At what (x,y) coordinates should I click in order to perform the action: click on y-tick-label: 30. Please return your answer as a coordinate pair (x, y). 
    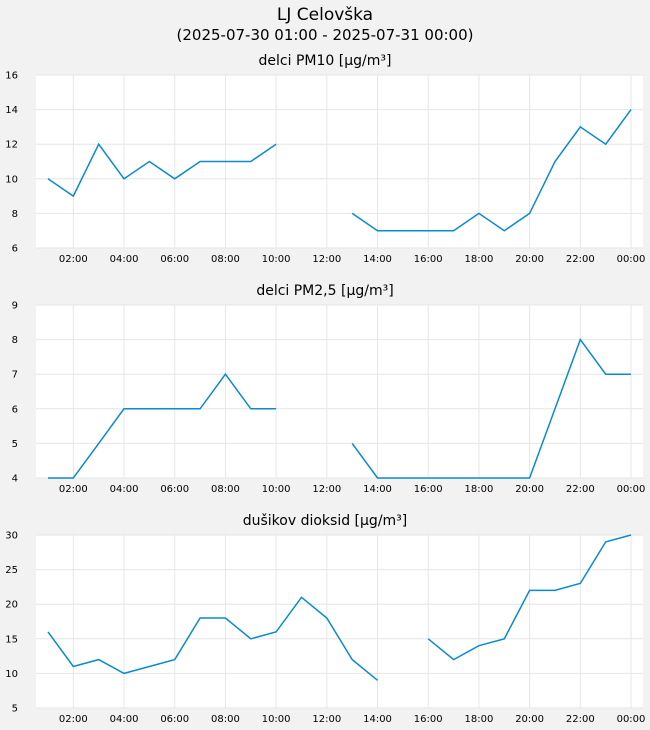
    Looking at the image, I should click on (11, 536).